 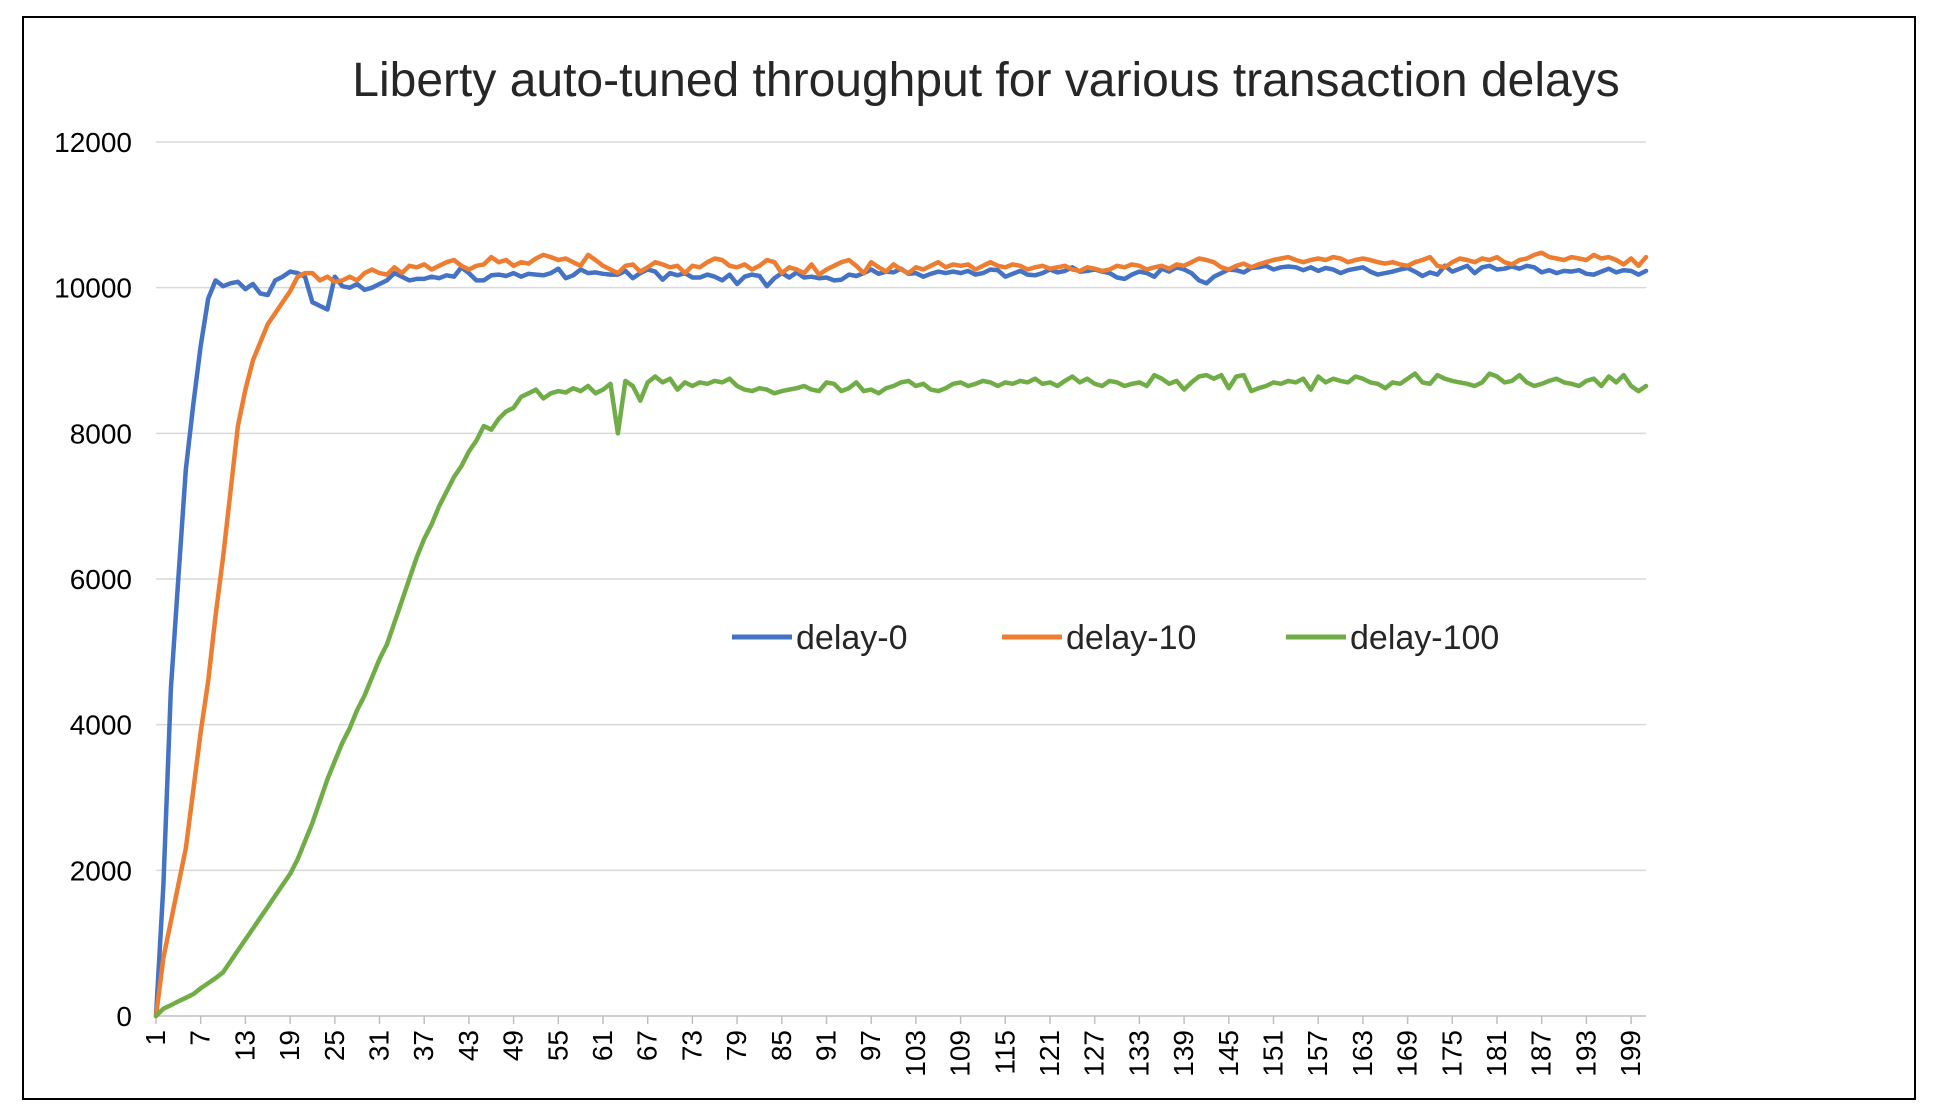 What do you see at coordinates (379, 1045) in the screenshot?
I see `x-tick-label: 31` at bounding box center [379, 1045].